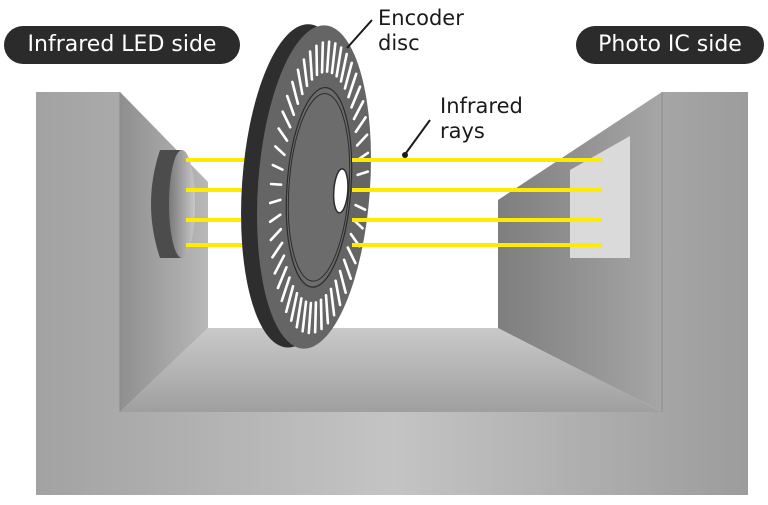 This screenshot has width=768, height=505. I want to click on encoder-disc, so click(306, 186).